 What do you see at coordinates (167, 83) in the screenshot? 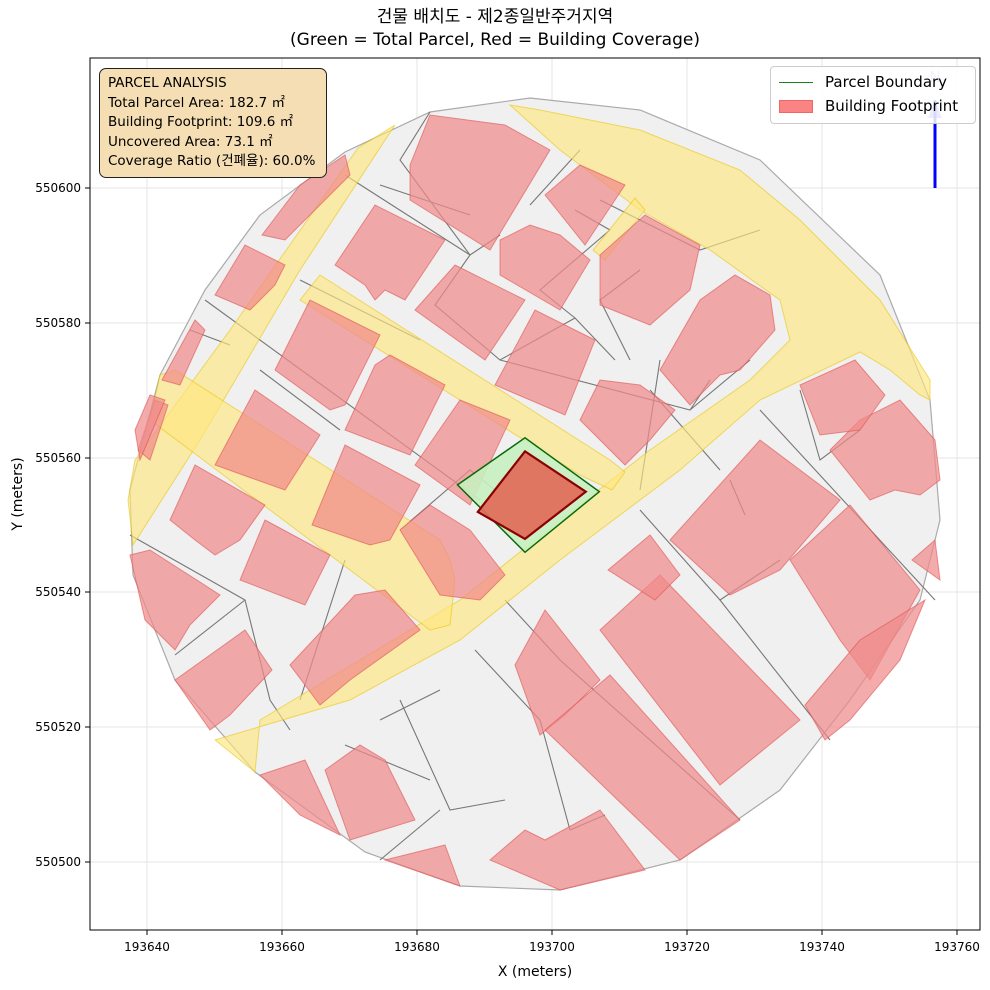
I see `analysis-title: PARCEL ANALYSIS` at bounding box center [167, 83].